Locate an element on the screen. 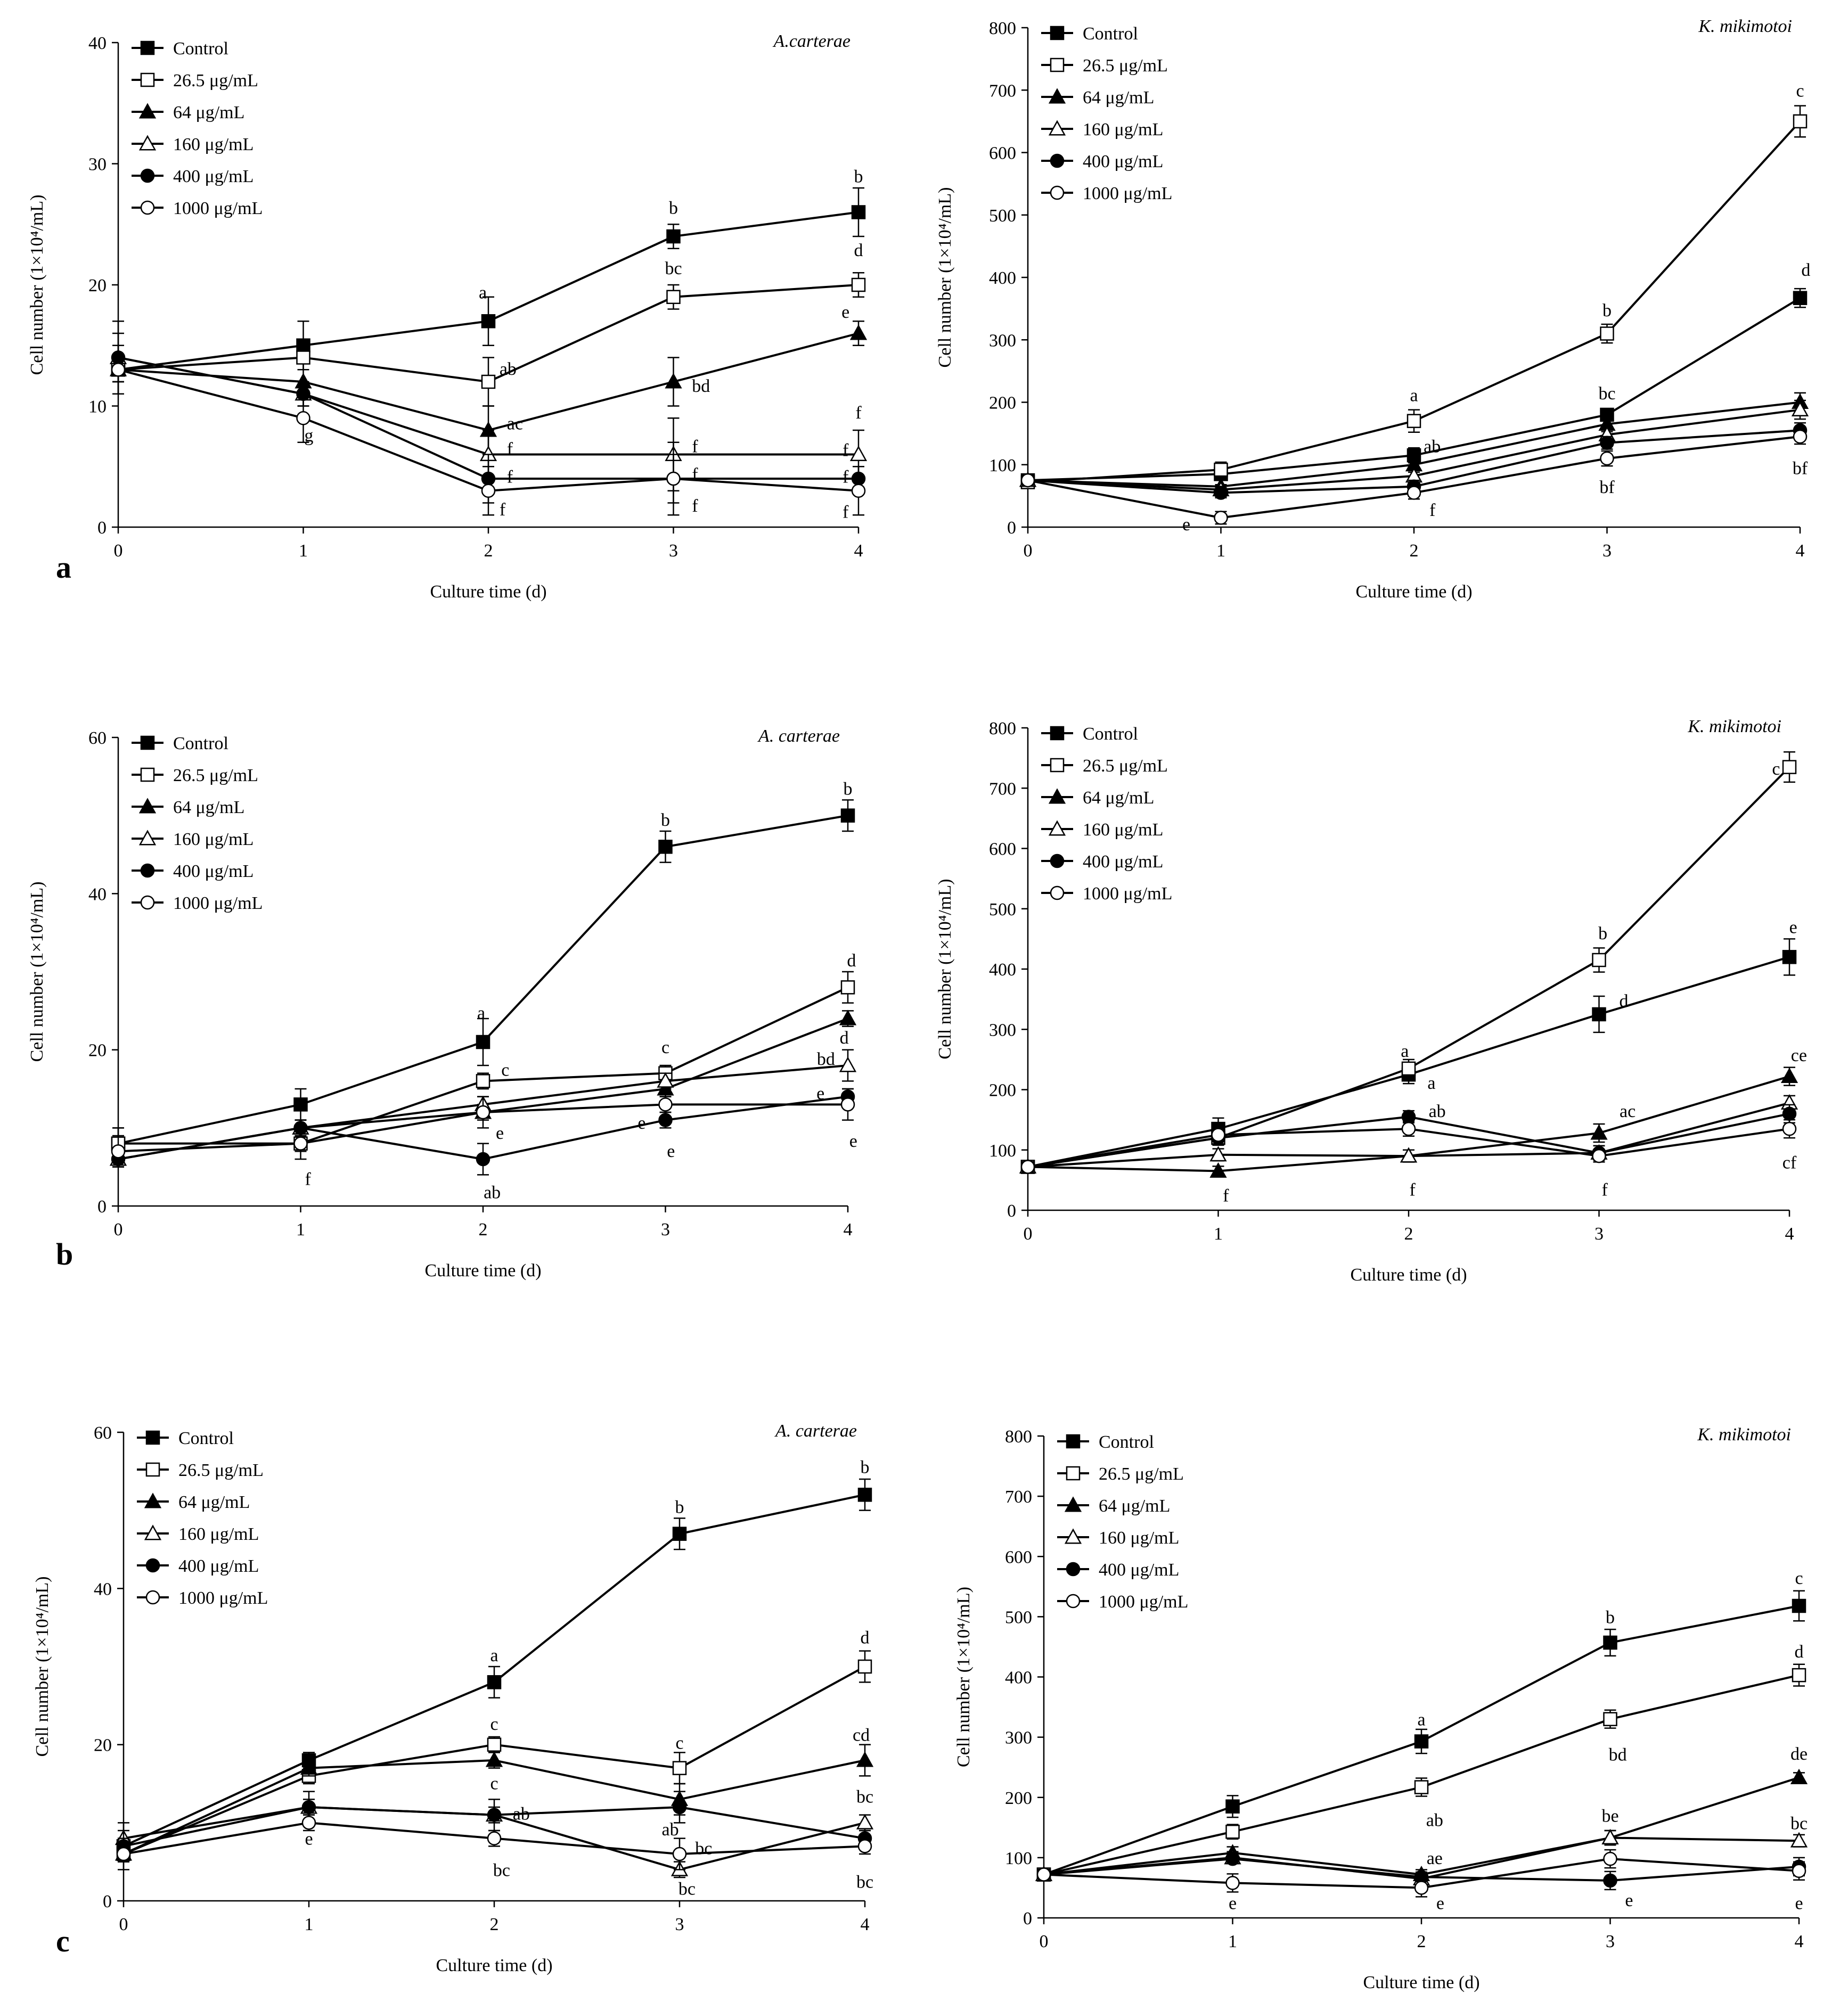  y-axis-title: Cell number (1×10⁴/mL) is located at coordinates (37, 285).